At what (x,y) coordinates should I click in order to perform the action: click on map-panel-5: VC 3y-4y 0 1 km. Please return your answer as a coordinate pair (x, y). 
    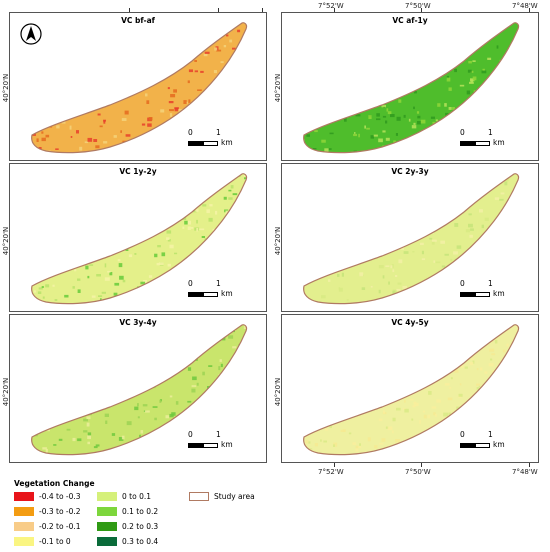
    Looking at the image, I should click on (138, 388).